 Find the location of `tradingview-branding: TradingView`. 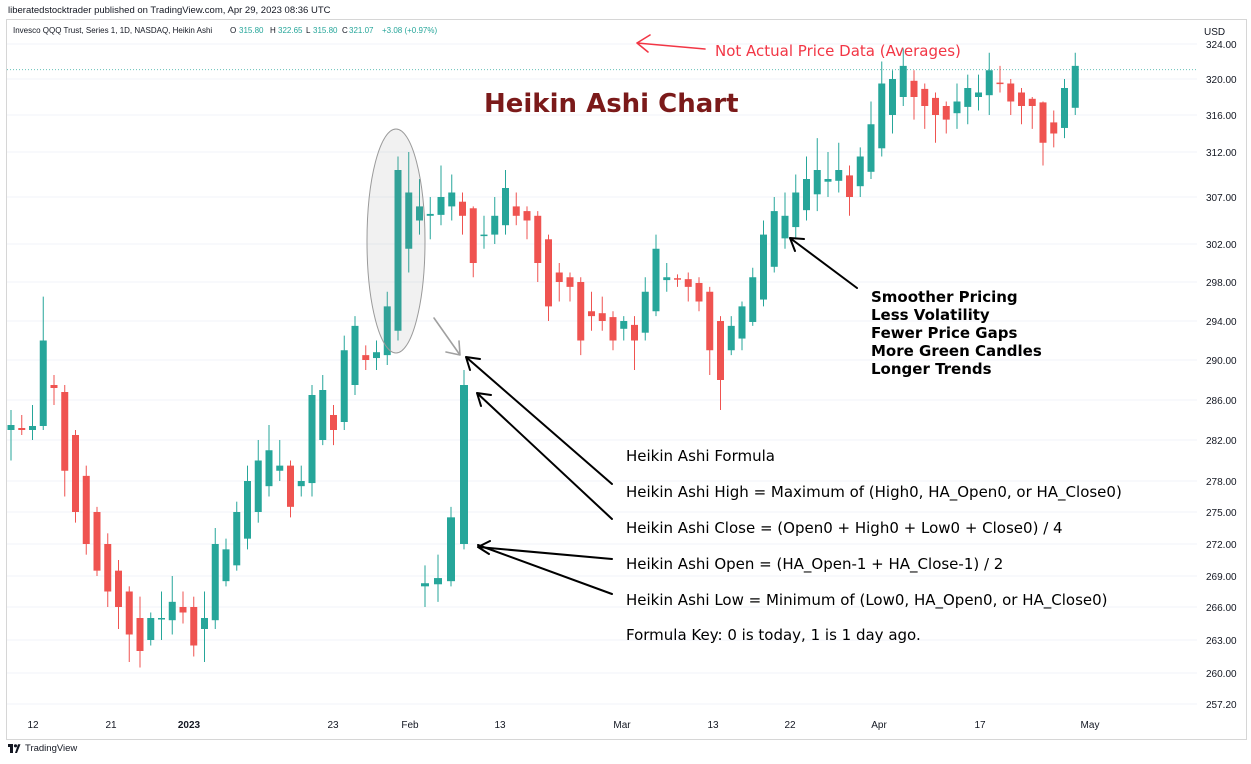

tradingview-branding: TradingView is located at coordinates (42, 748).